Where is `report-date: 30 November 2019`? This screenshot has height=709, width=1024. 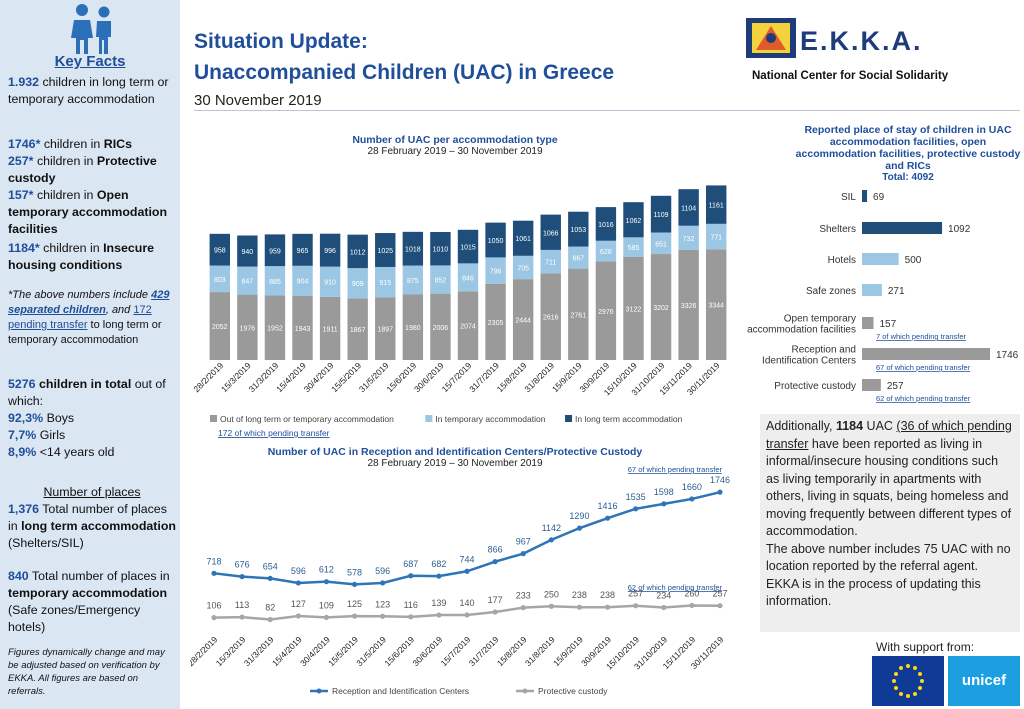 report-date: 30 November 2019 is located at coordinates (258, 100).